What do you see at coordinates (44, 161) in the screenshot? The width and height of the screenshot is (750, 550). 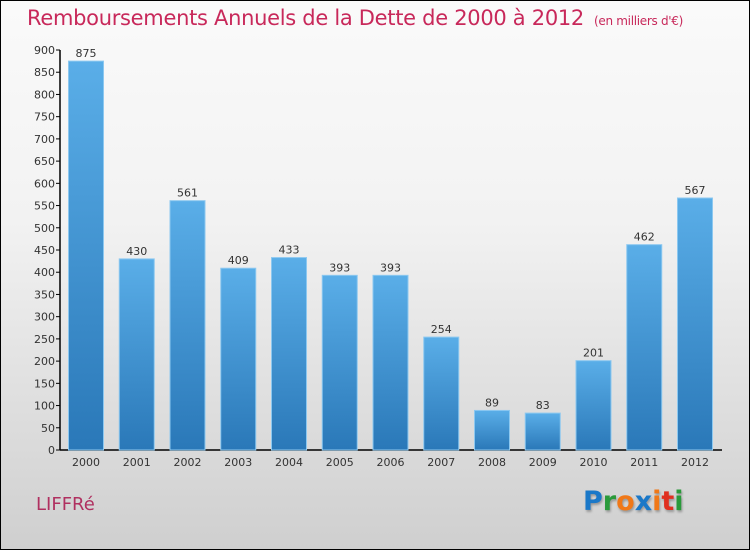 I see `y-tick-label: 650` at bounding box center [44, 161].